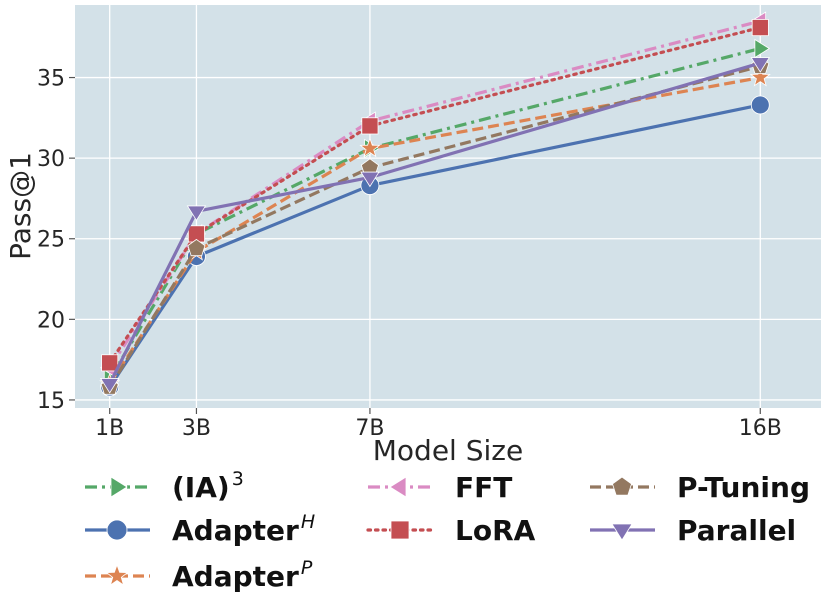 This screenshot has width=831, height=613. Describe the element at coordinates (164, 486) in the screenshot. I see `legend-entry: (IA) 3` at that location.